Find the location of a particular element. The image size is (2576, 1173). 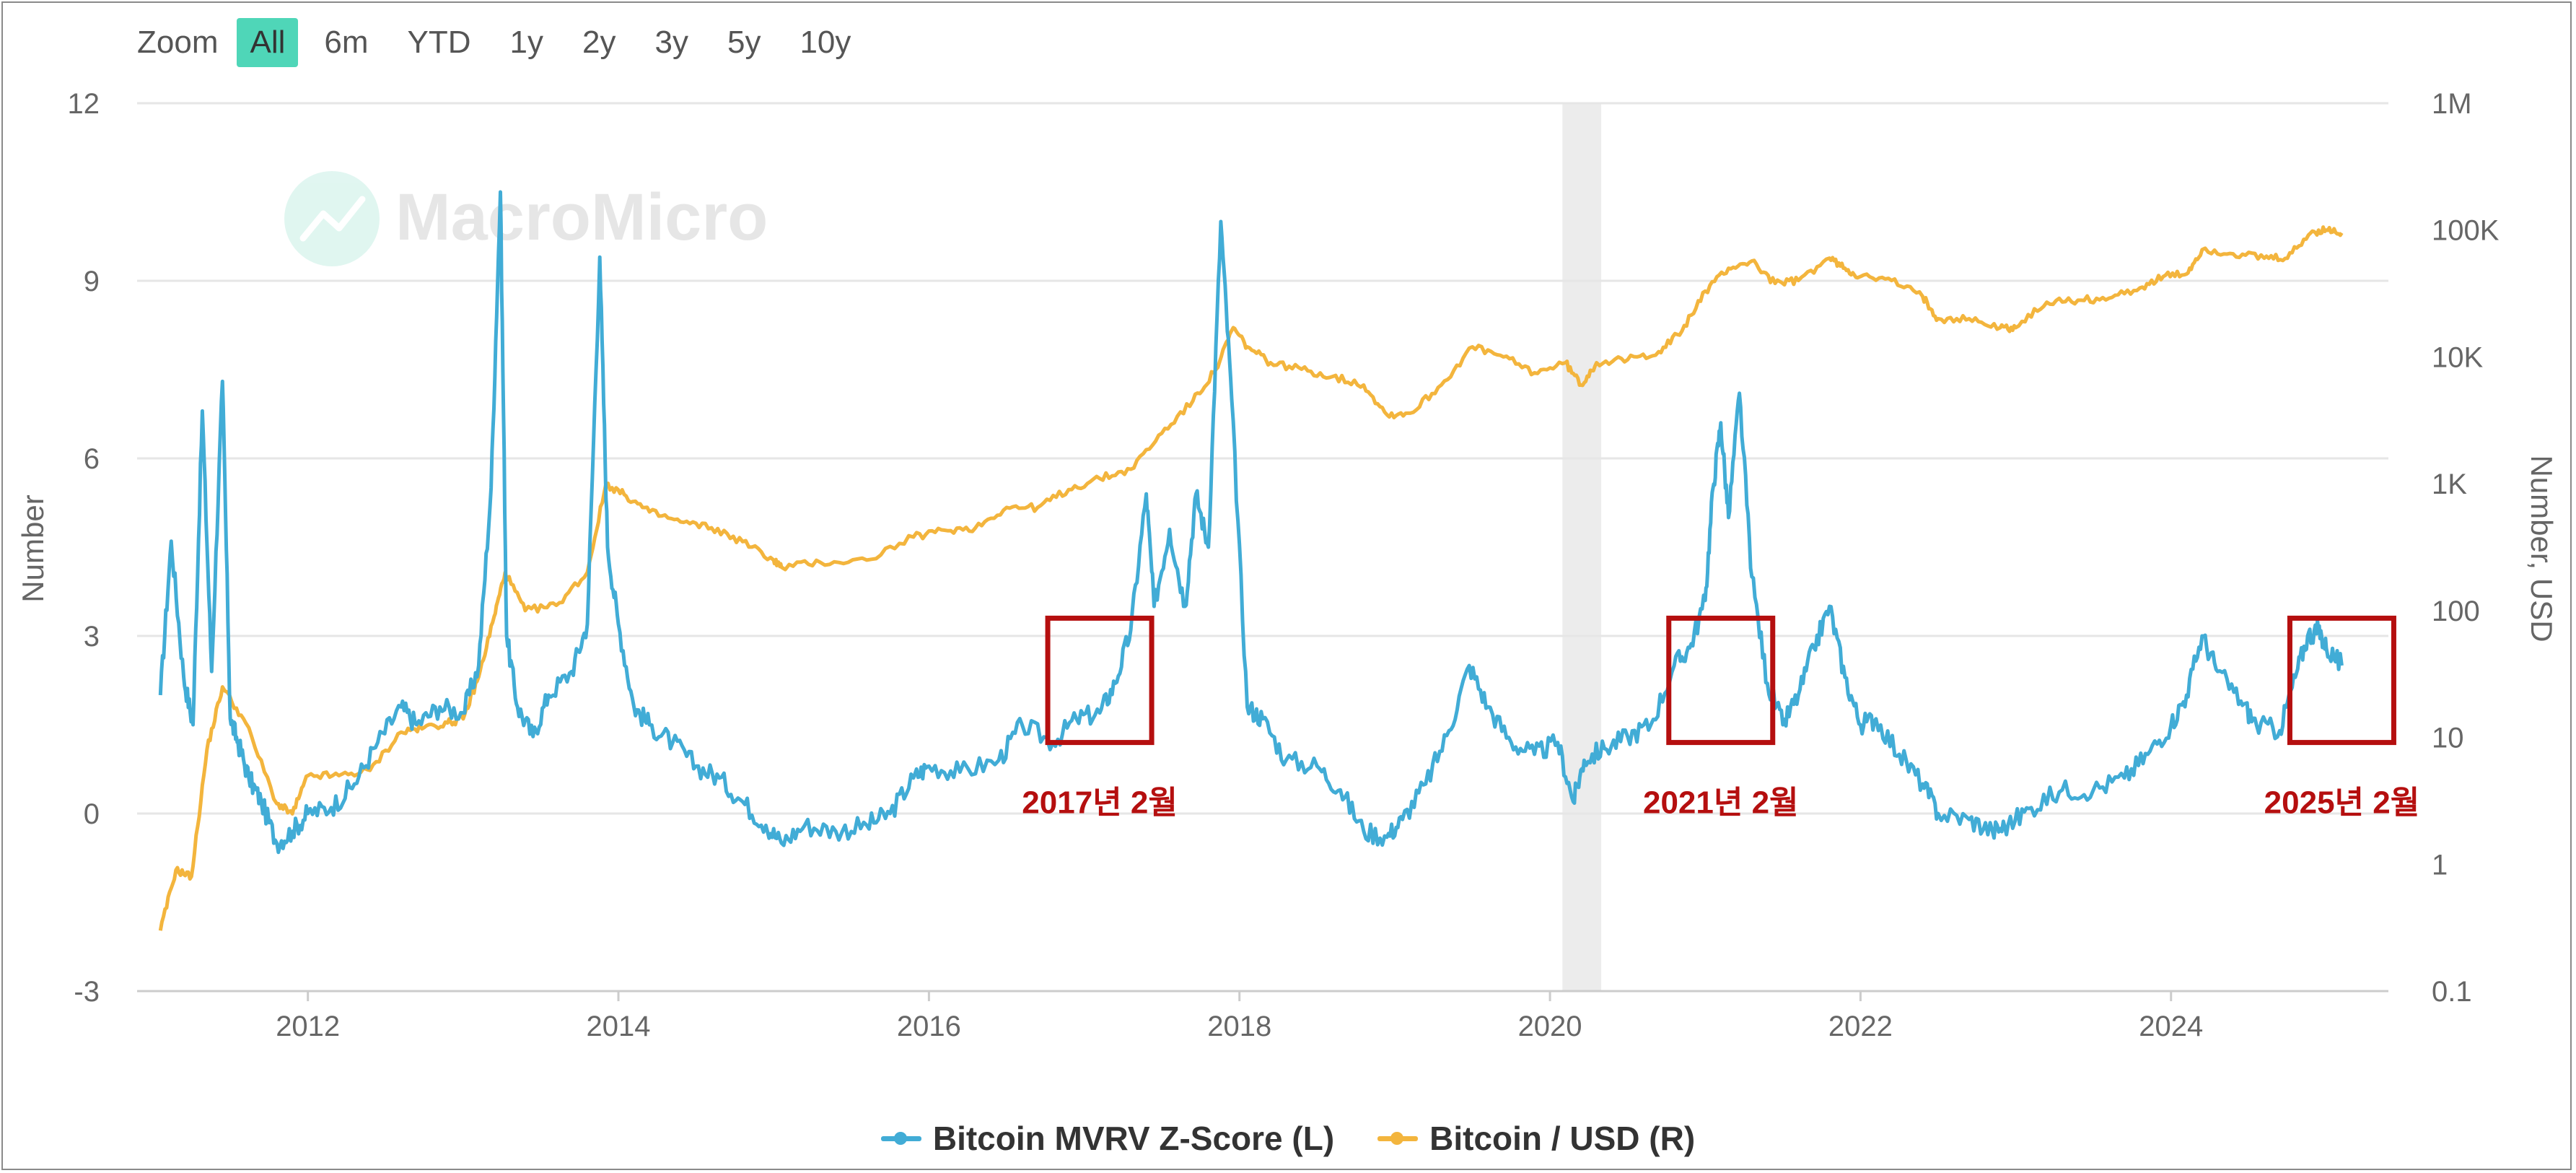

zoom-bar: Zoom All 6m YTD 1y 2y 3y 5y 10y is located at coordinates (507, 42).